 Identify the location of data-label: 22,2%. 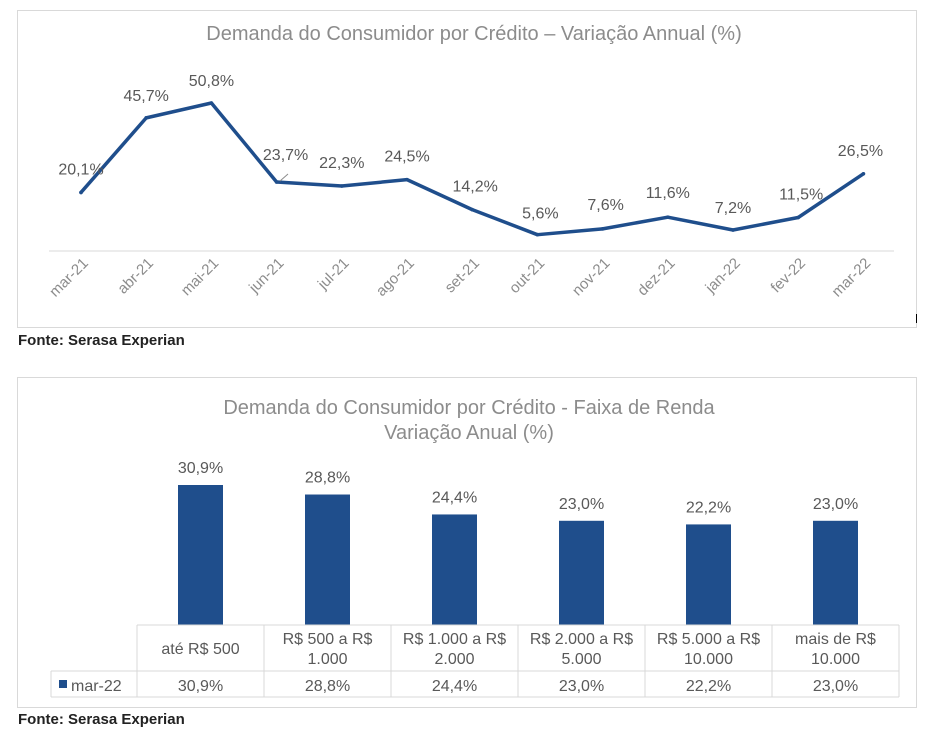
(708, 507).